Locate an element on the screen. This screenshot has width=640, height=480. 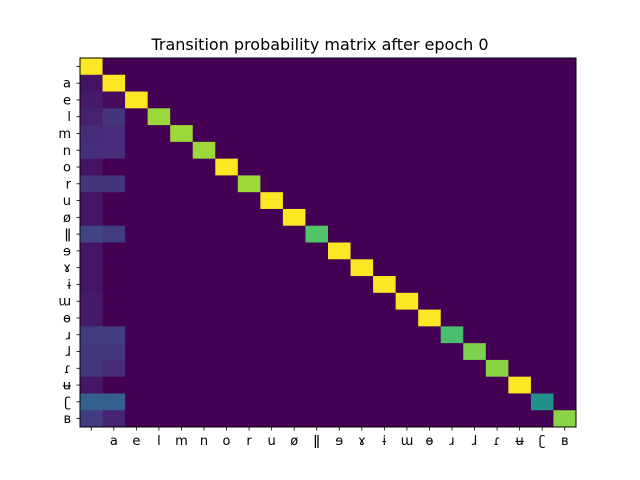
y-tick-label: a is located at coordinates (67, 84).